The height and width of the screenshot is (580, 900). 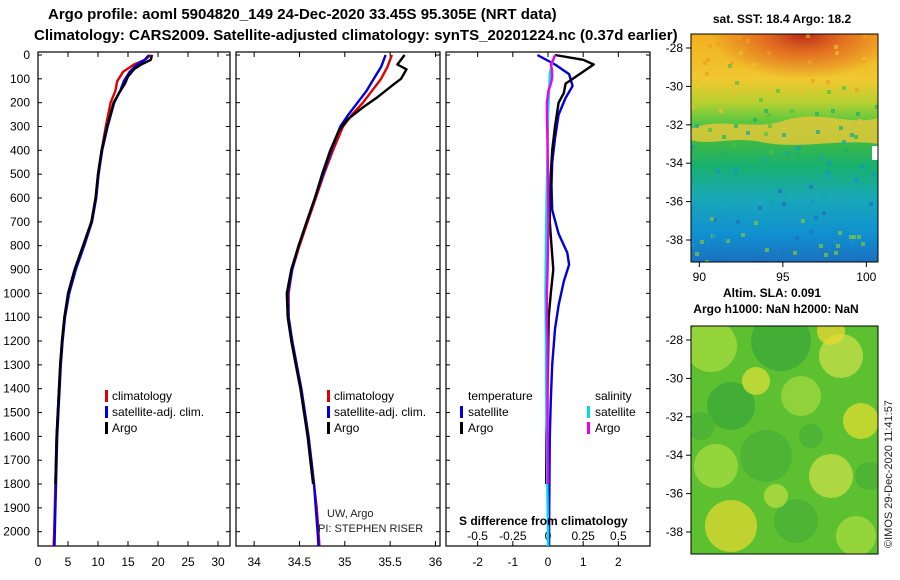 What do you see at coordinates (588, 428) in the screenshot?
I see `legend-sal-argo-swatch` at bounding box center [588, 428].